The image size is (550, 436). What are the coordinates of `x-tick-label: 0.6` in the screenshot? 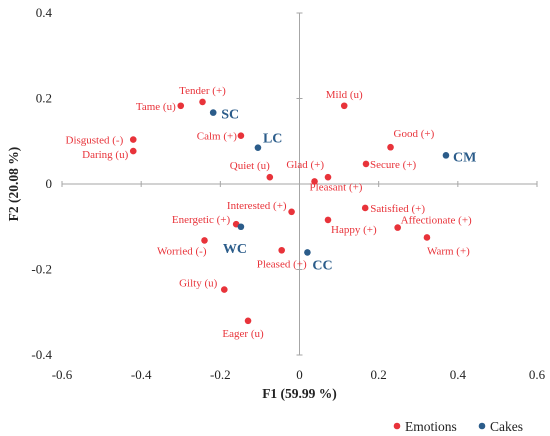 It's located at (537, 374).